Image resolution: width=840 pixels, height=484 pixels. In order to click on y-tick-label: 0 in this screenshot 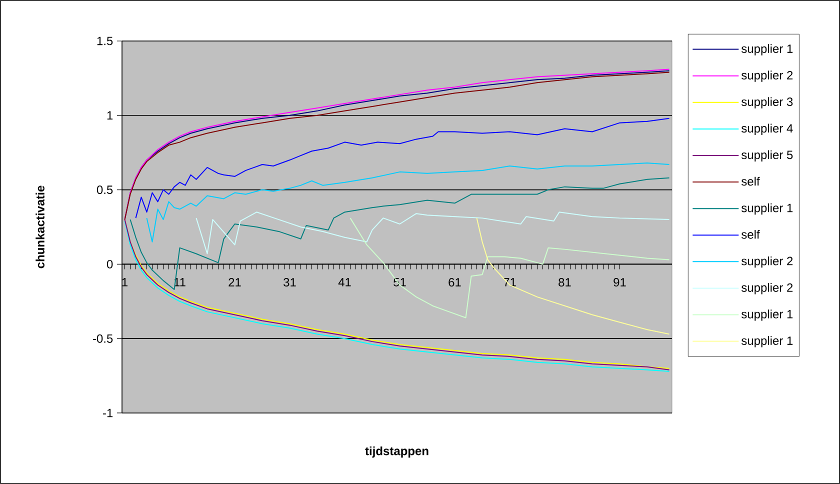, I will do `click(109, 264)`.